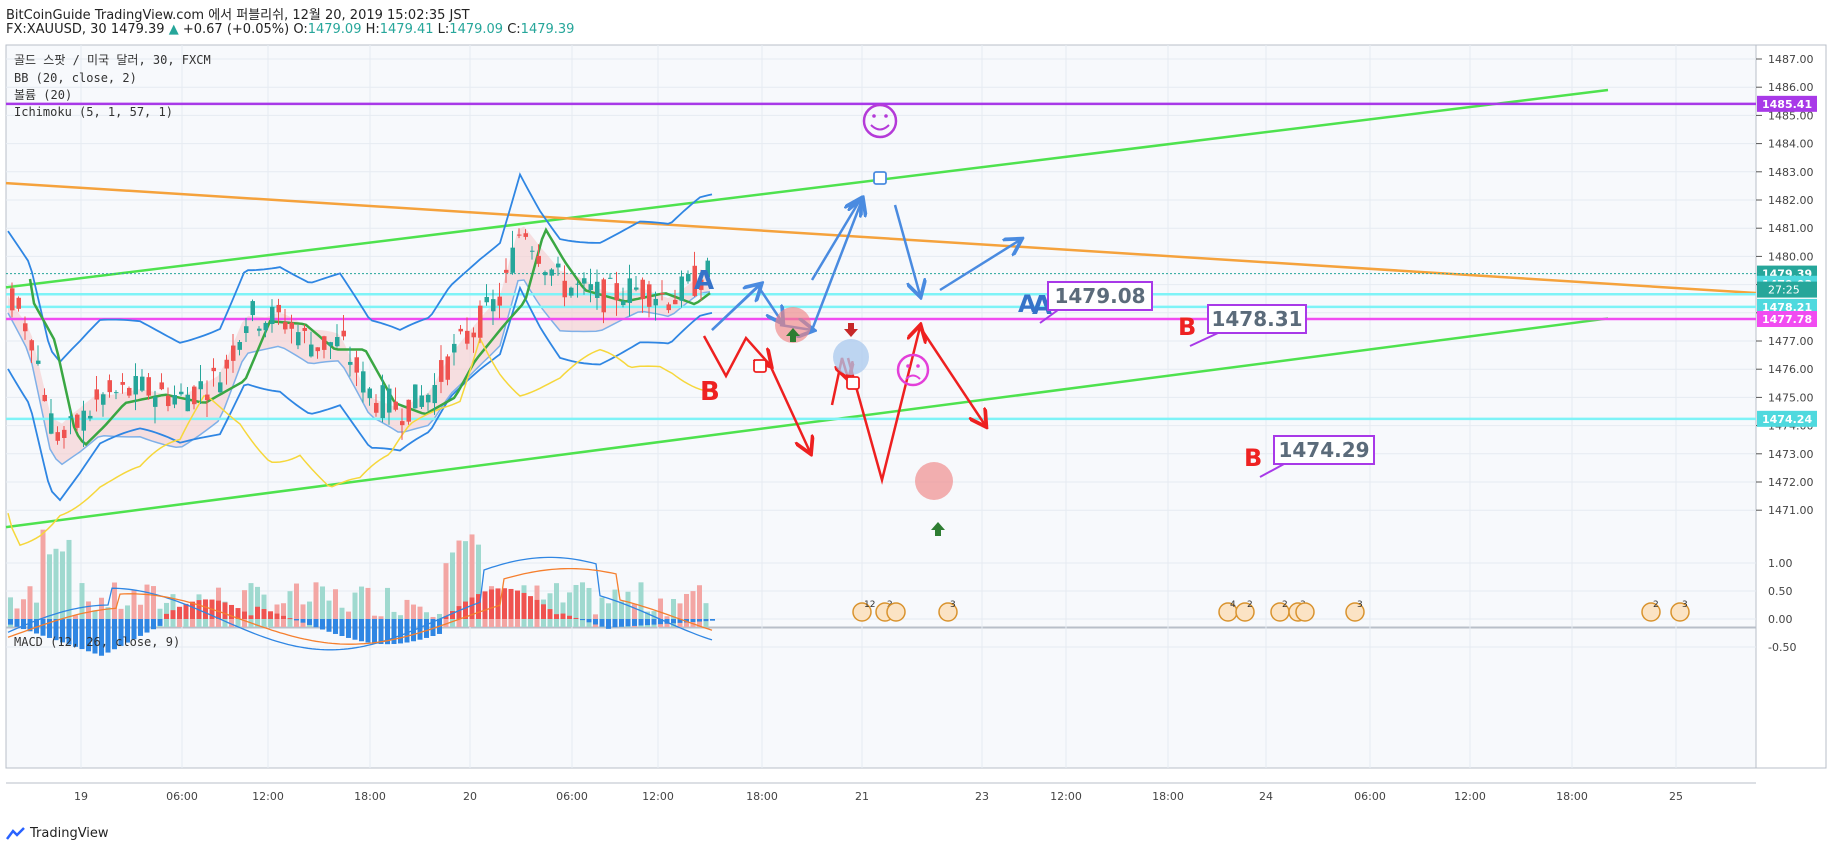 The image size is (1828, 849). What do you see at coordinates (762, 796) in the screenshot?
I see `time-tick-label: 18:00` at bounding box center [762, 796].